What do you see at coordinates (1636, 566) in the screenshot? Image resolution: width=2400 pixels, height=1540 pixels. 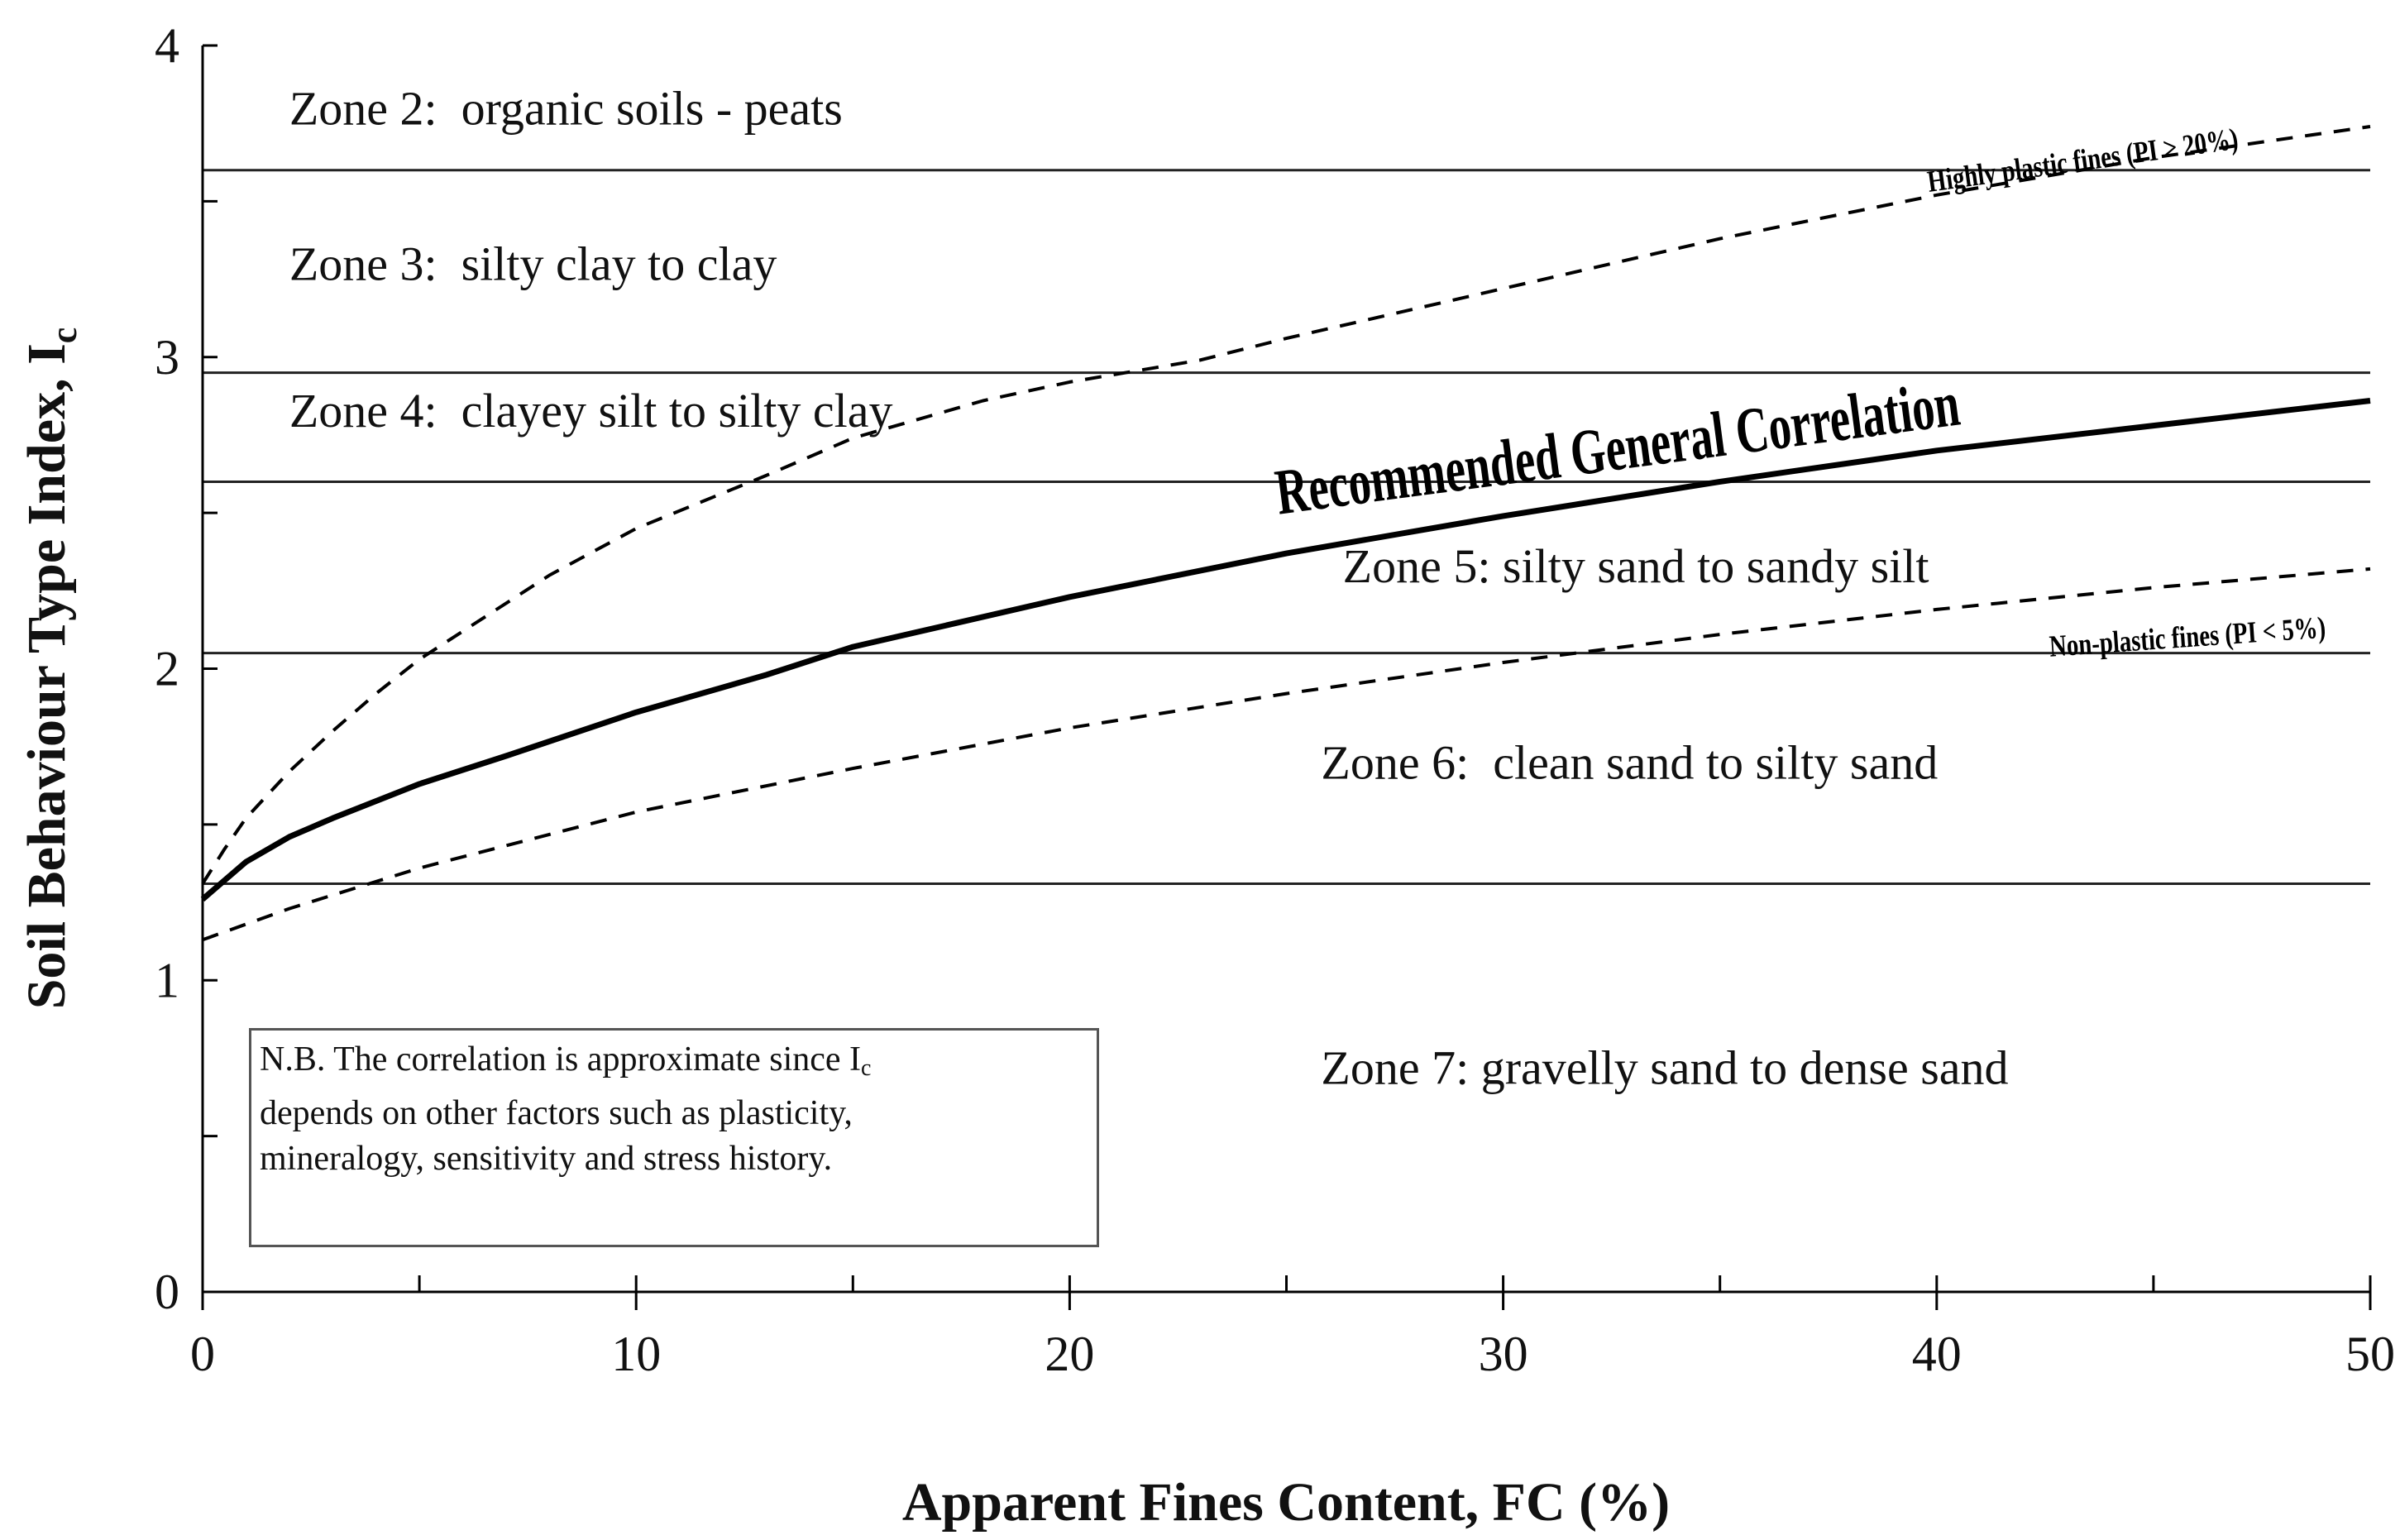 I see `zone-label-5: Zone 5: silty sand to sandy silt` at bounding box center [1636, 566].